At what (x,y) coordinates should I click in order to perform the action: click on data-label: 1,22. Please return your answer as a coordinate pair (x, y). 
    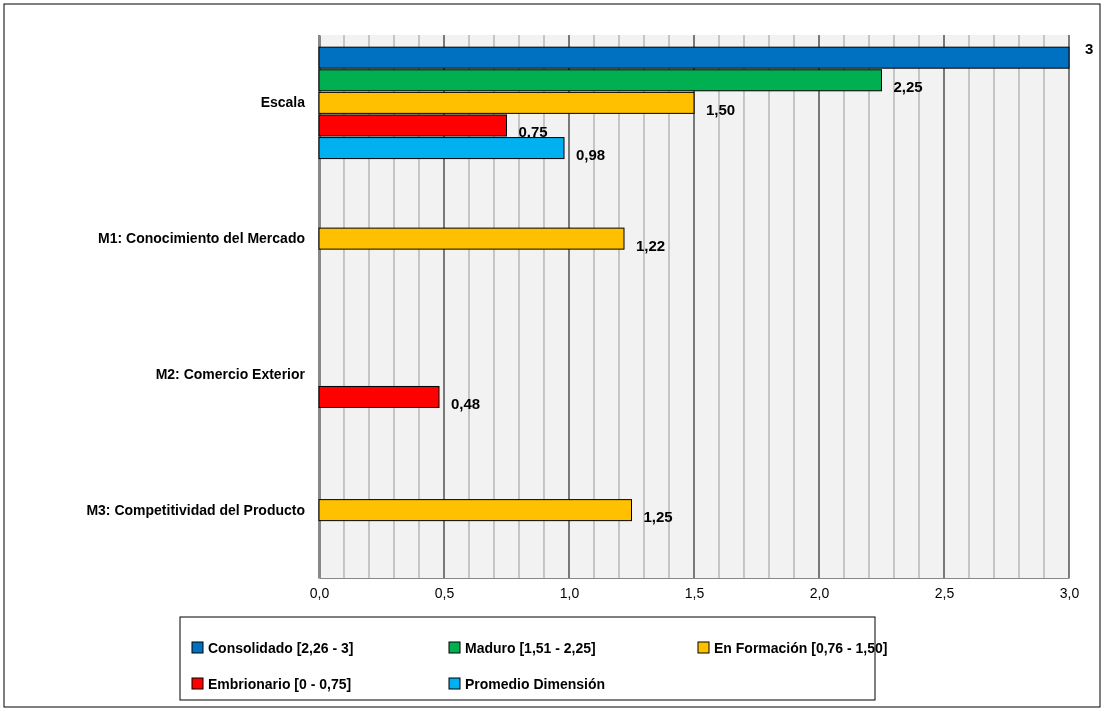
    Looking at the image, I should click on (651, 245).